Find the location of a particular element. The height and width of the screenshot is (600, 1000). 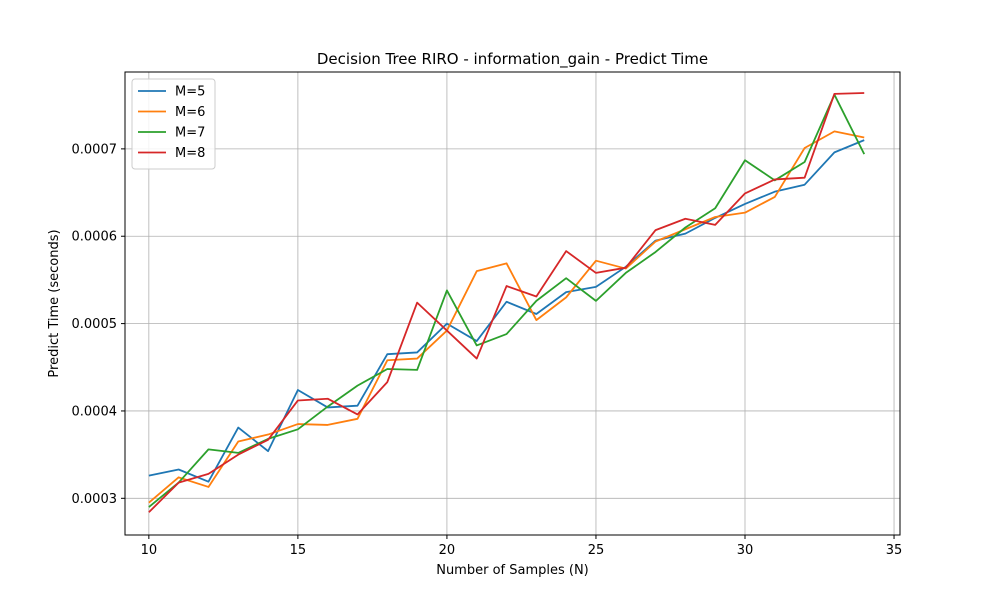

y-axis-label: Predict Time (seconds) is located at coordinates (54, 303).